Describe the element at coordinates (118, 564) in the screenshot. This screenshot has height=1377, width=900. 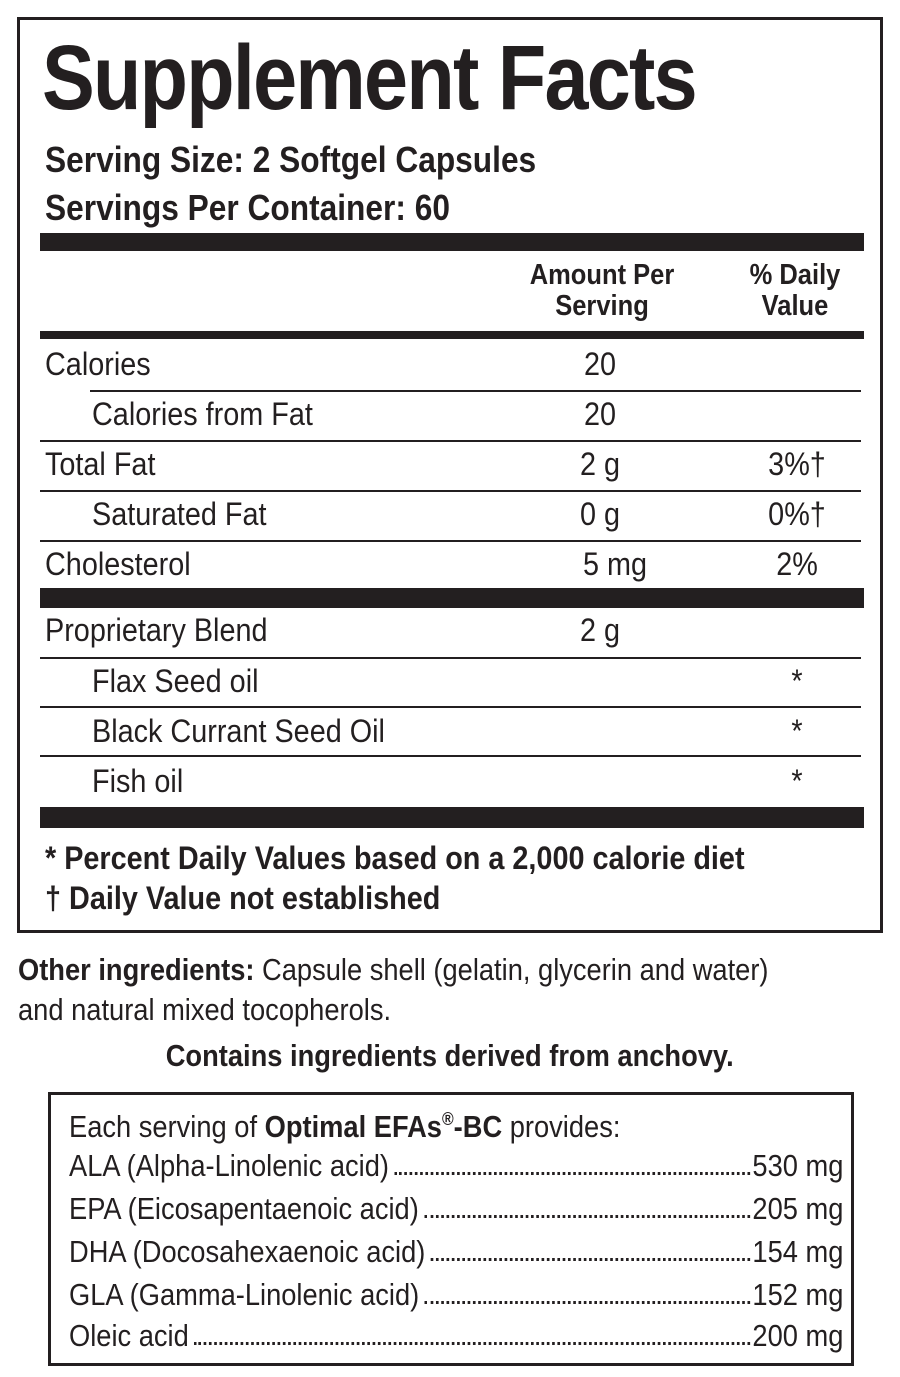
I see `nutrient-name: Cholesterol` at that location.